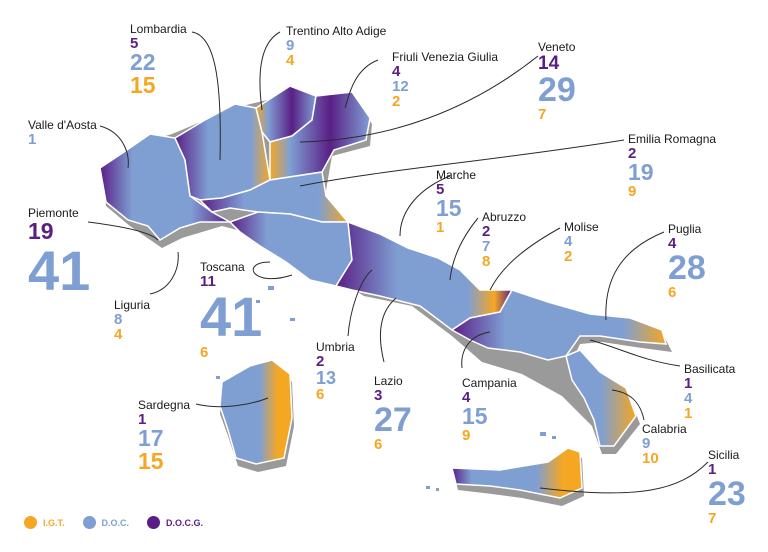  I want to click on label-friuli: Friuli Venezia Giulia 4 12 2, so click(445, 79).